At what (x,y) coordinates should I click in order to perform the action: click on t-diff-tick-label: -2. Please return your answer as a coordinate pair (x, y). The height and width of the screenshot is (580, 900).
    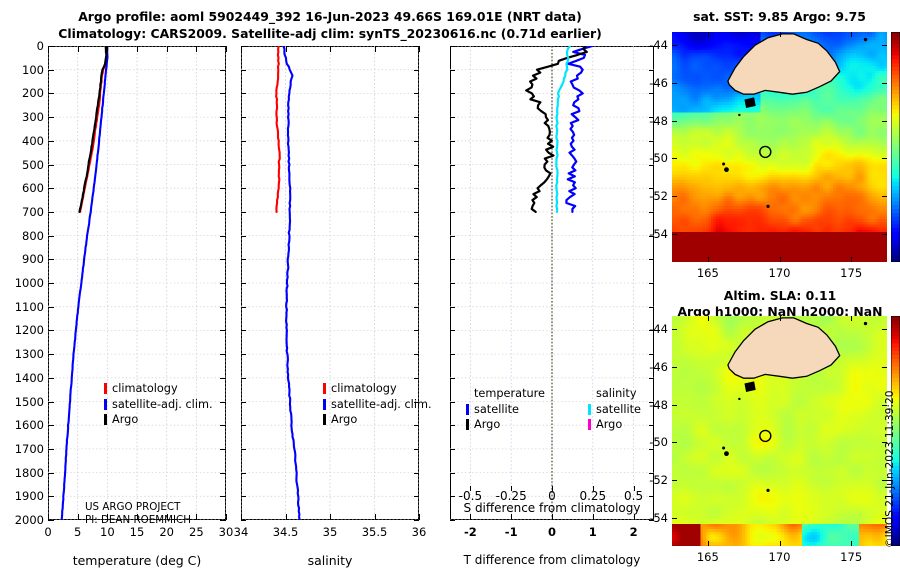
    Looking at the image, I should click on (470, 532).